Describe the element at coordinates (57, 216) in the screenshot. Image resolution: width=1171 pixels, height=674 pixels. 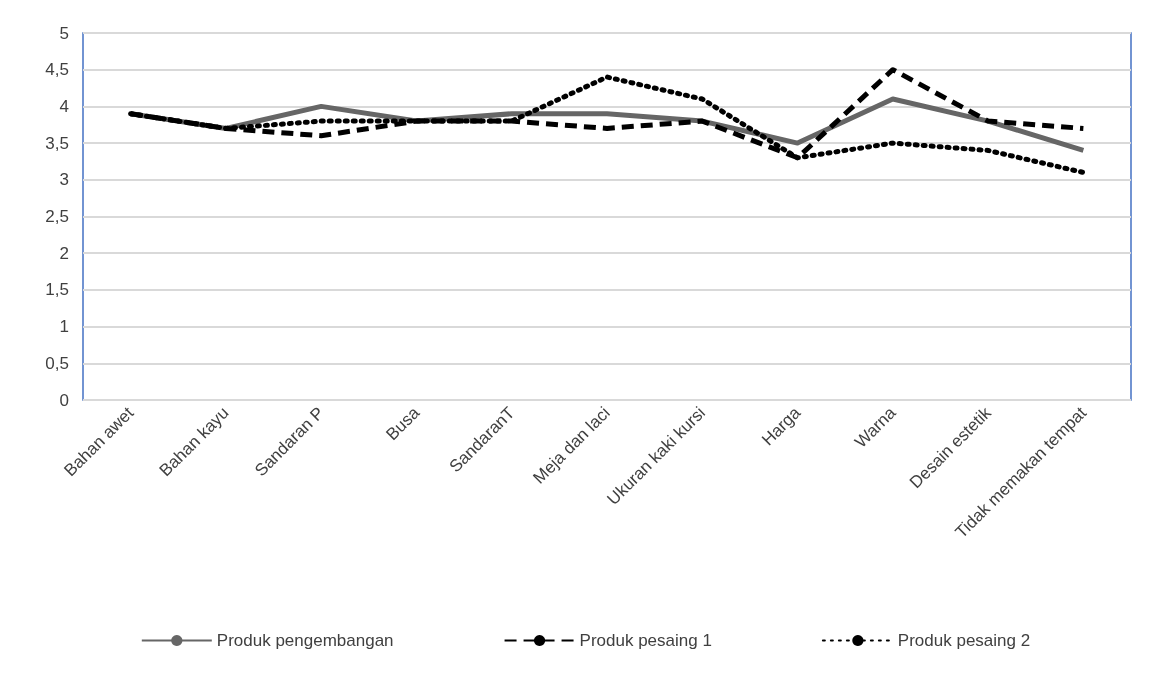
I see `y-tick-label: 2,5` at that location.